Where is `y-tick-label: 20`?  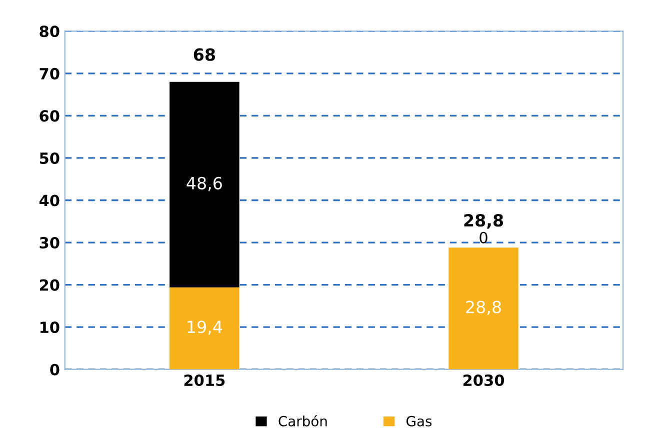 y-tick-label: 20 is located at coordinates (50, 285).